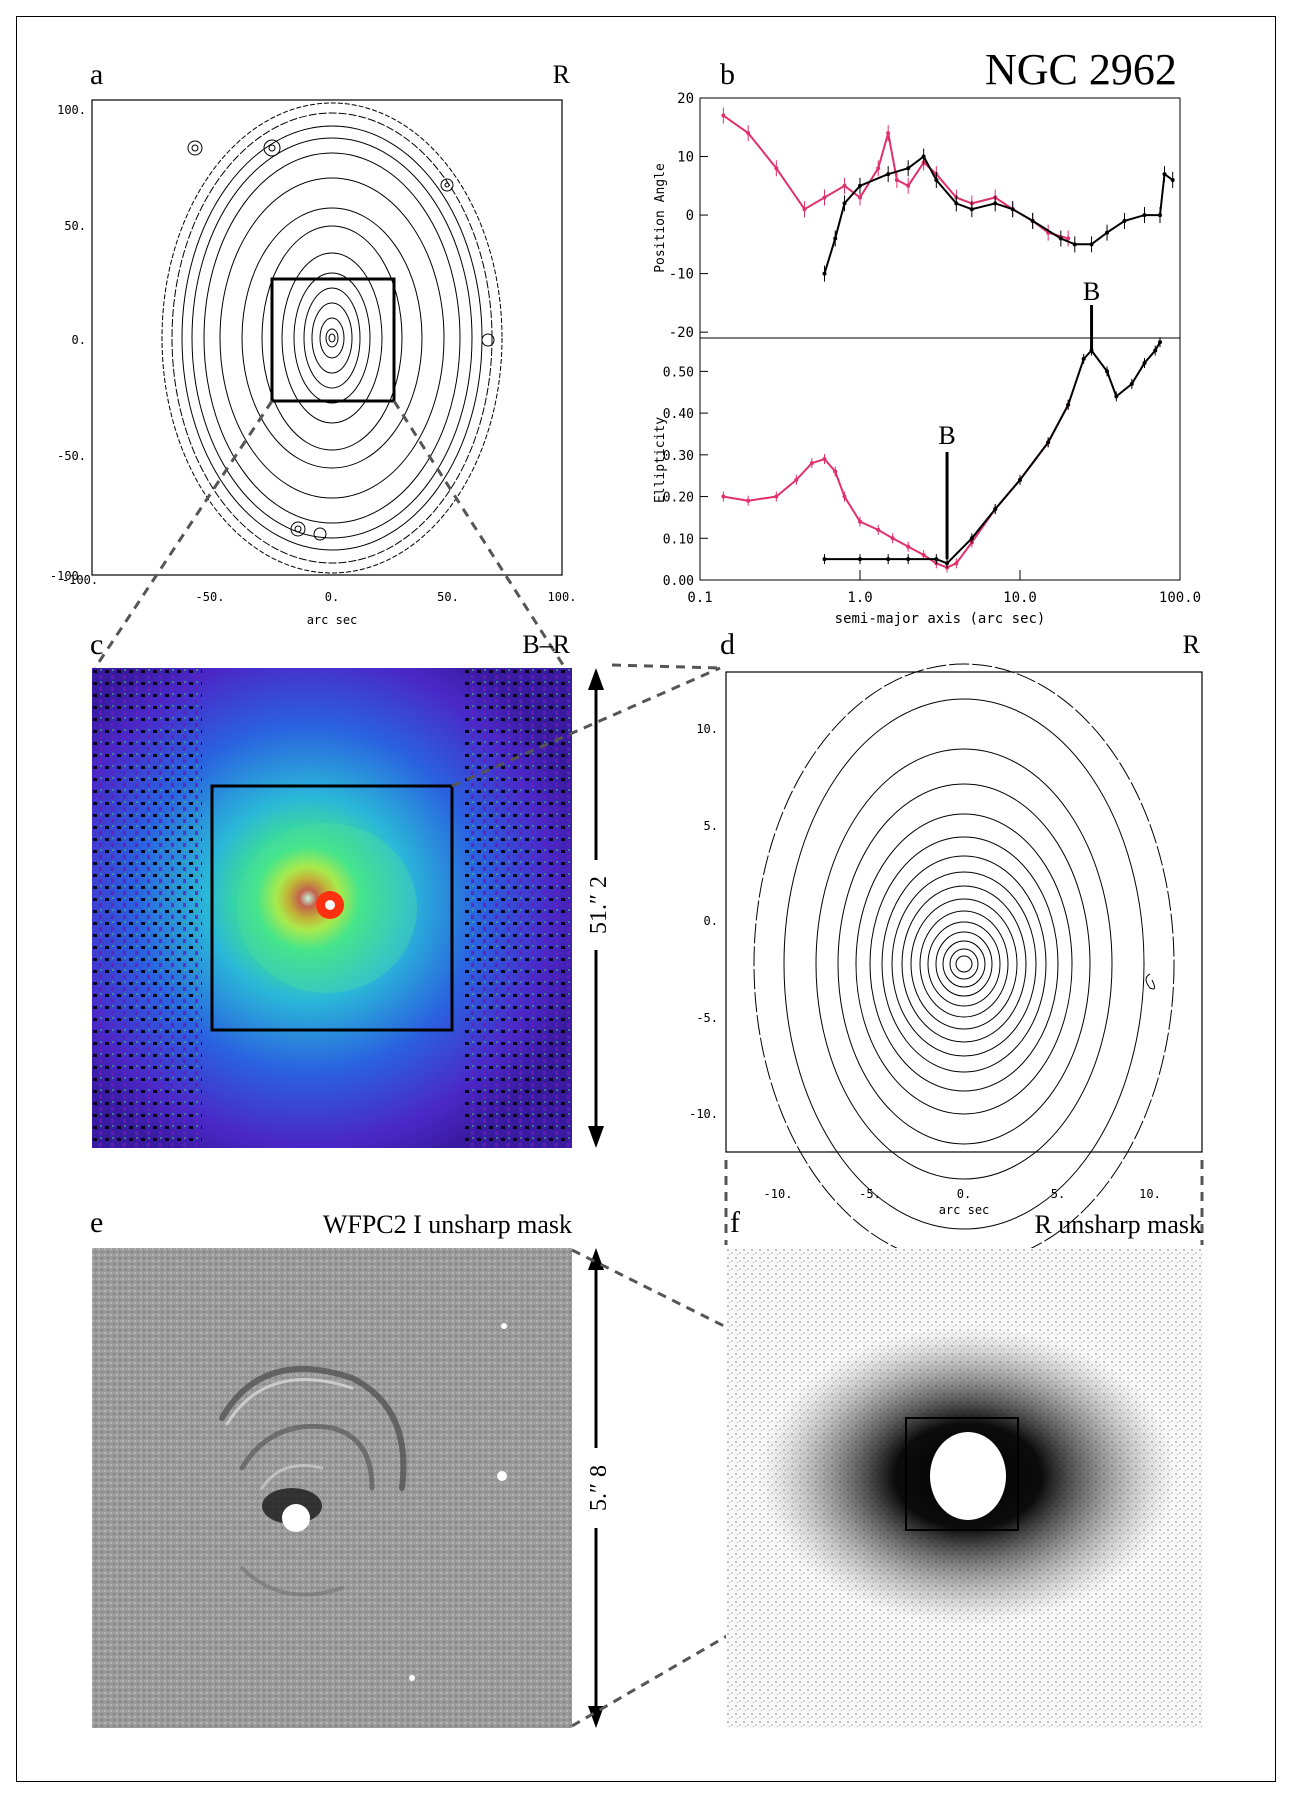 The image size is (1294, 1800). Describe the element at coordinates (332, 1488) in the screenshot. I see `panel-e-image` at that location.